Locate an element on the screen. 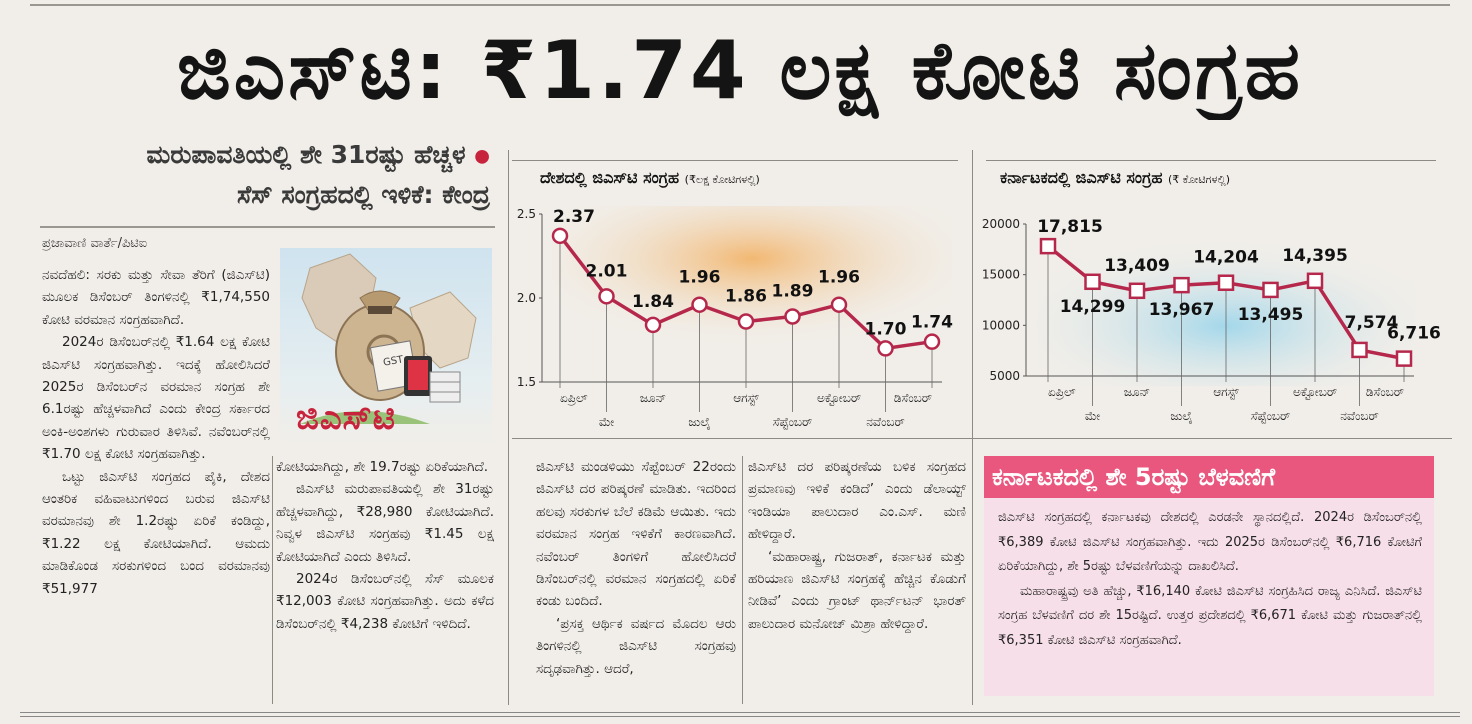 The height and width of the screenshot is (724, 1472). section-rule is located at coordinates (982, 438).